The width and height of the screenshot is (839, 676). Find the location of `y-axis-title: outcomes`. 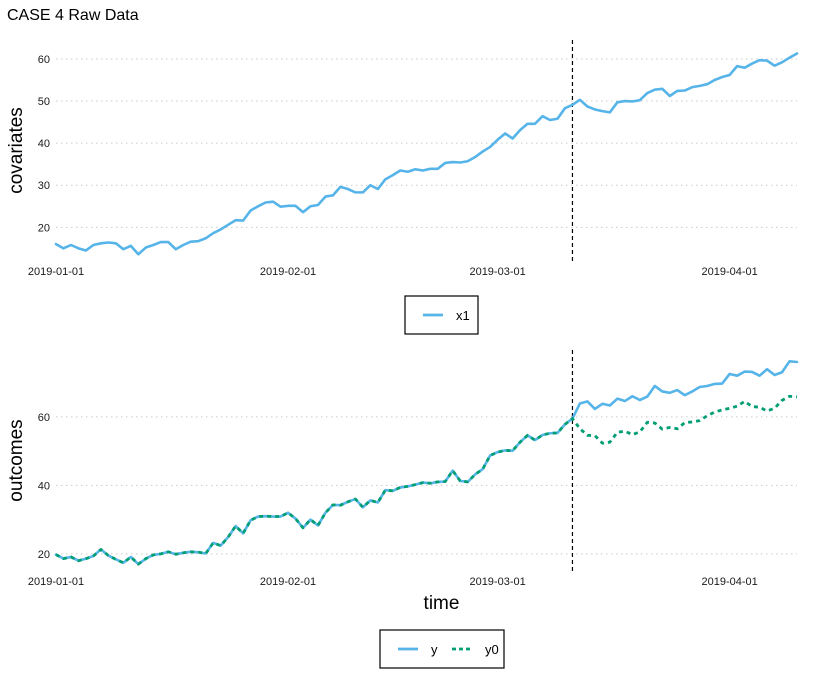

y-axis-title: outcomes is located at coordinates (16, 460).